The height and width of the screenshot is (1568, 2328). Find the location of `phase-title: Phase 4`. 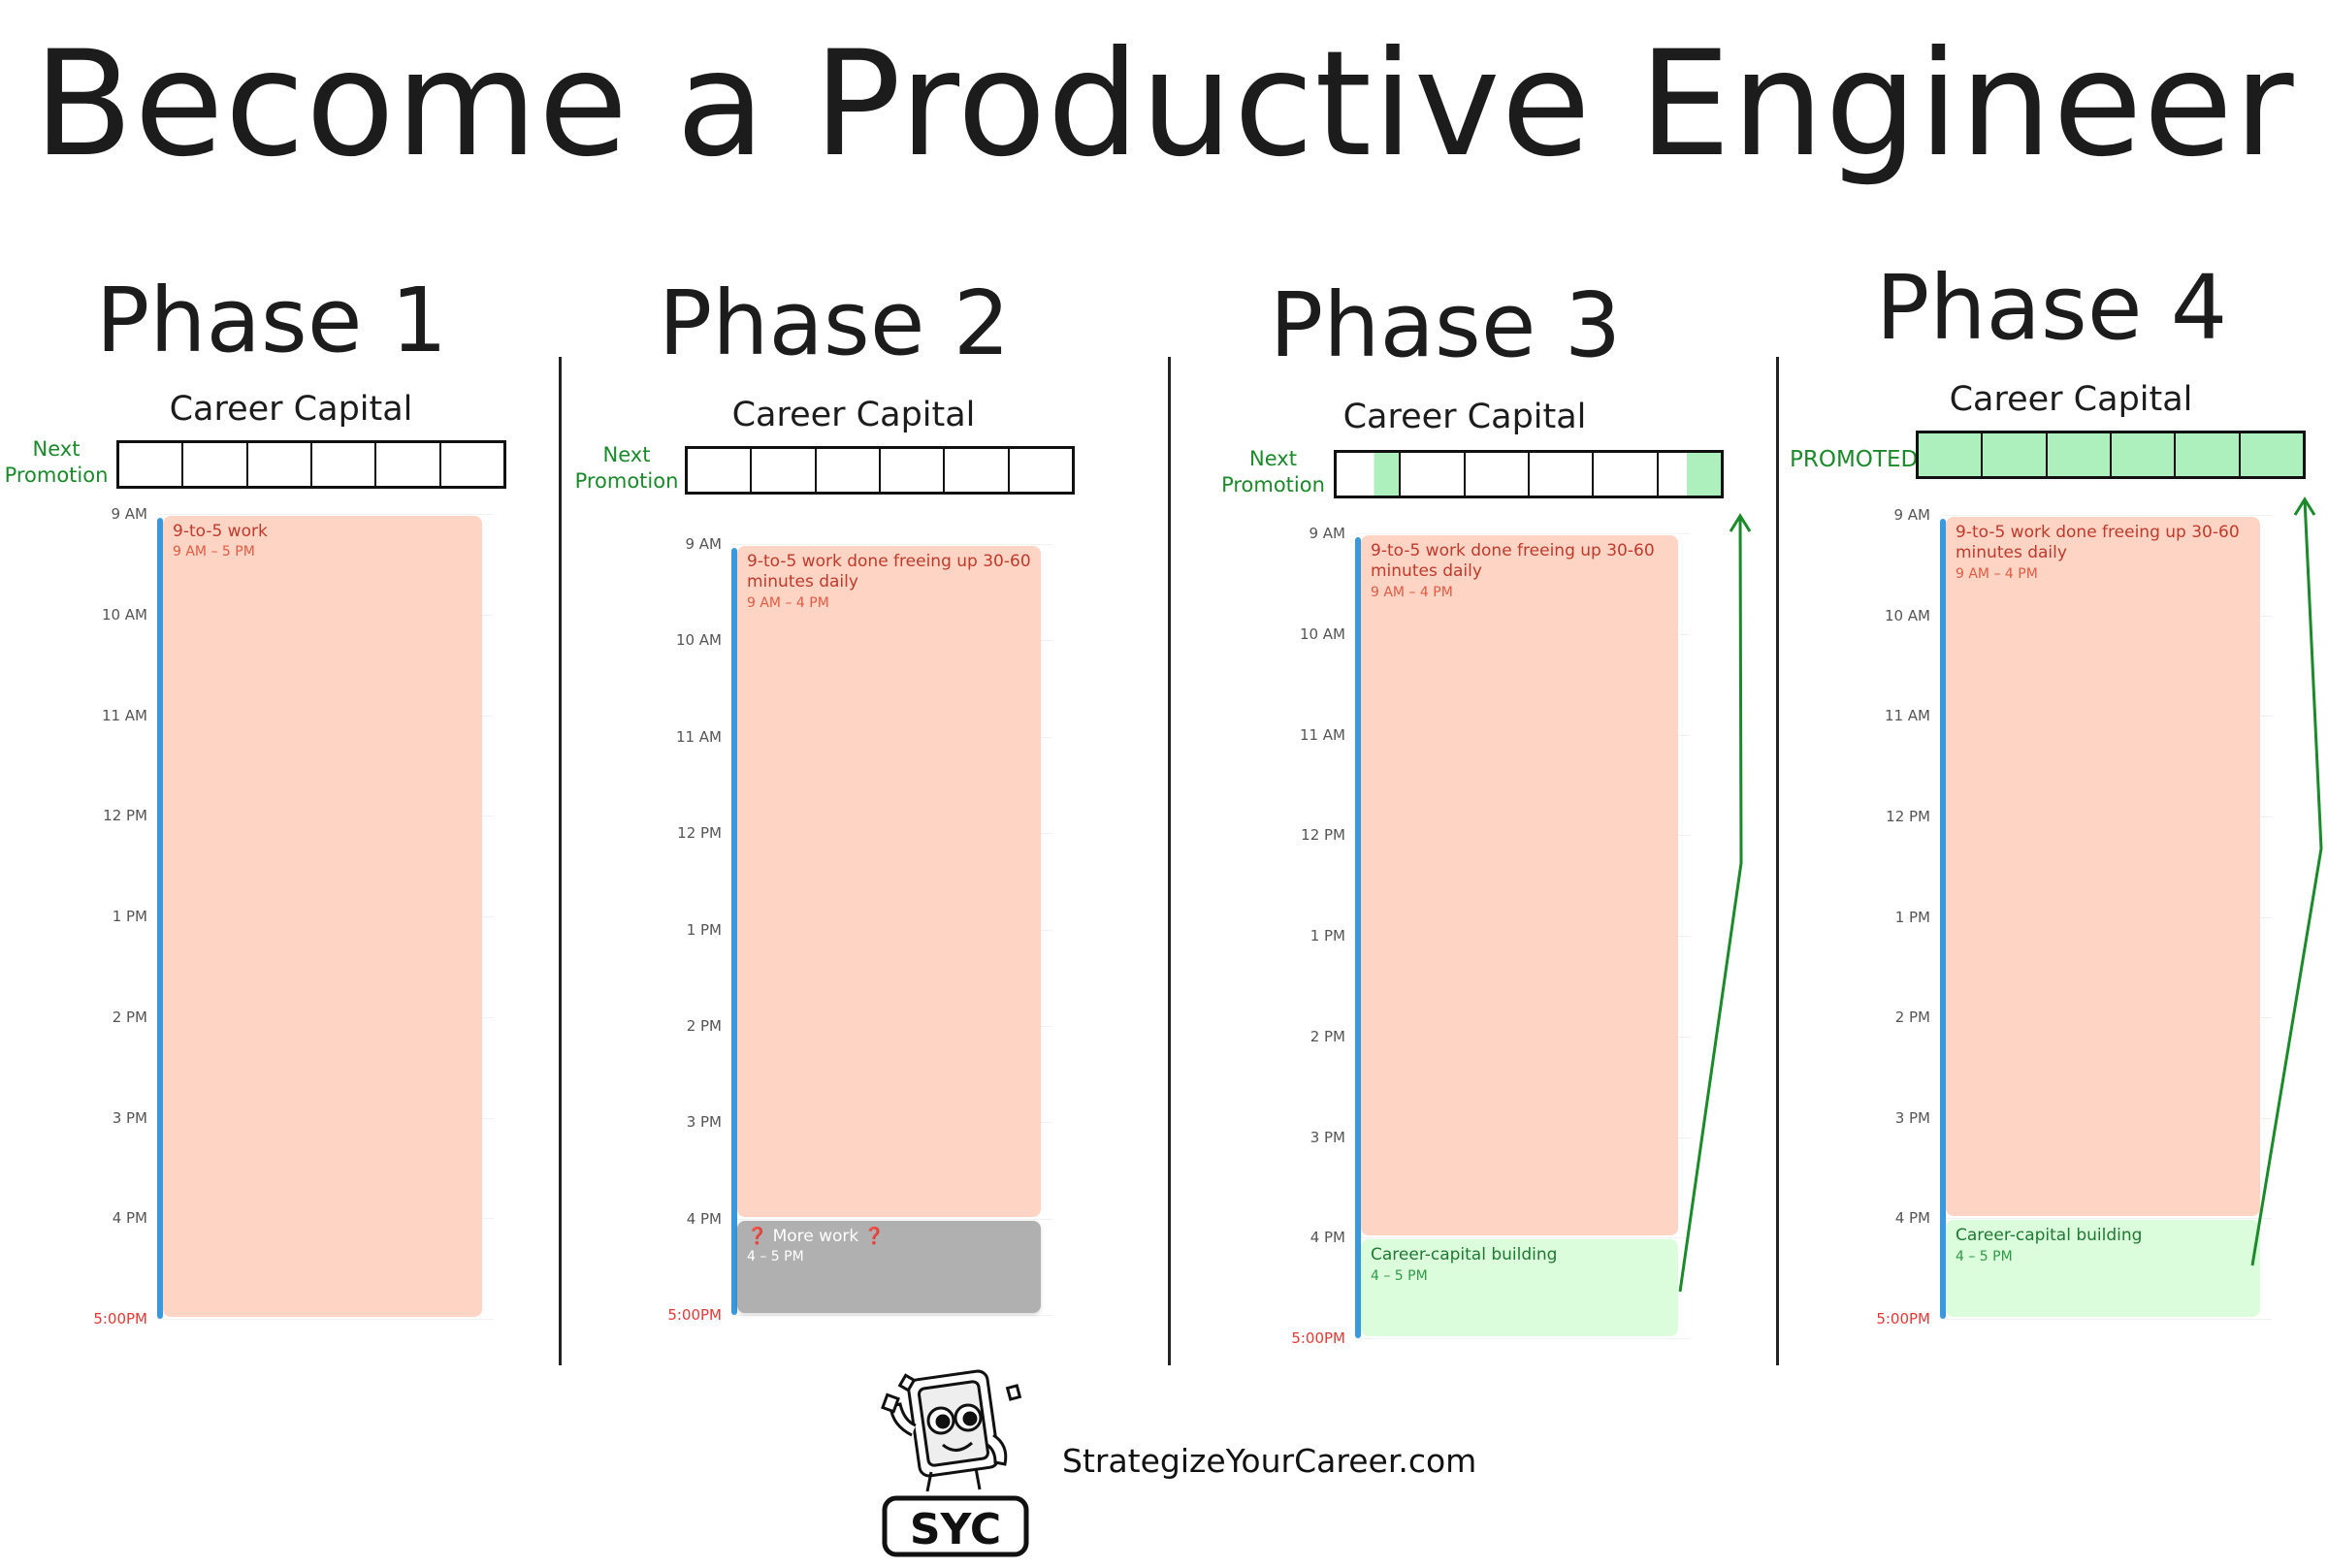

phase-title: Phase 4 is located at coordinates (2051, 308).